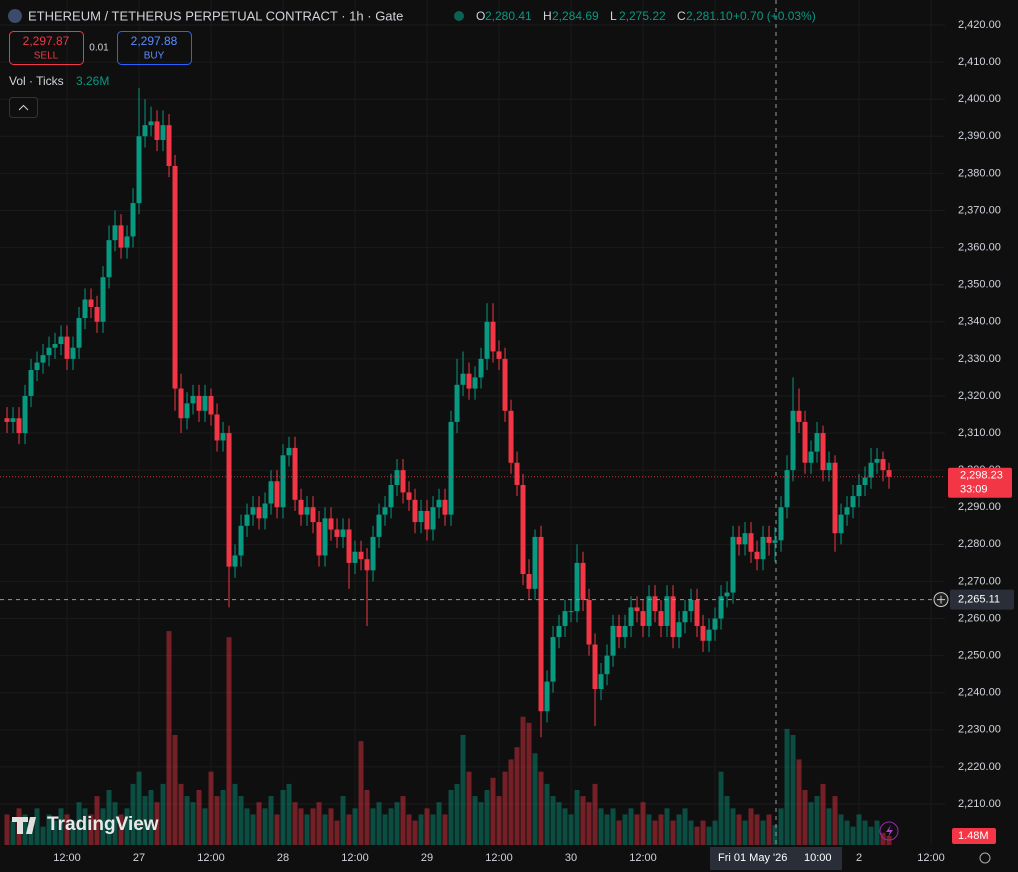 This screenshot has width=1018, height=872. Describe the element at coordinates (979, 322) in the screenshot. I see `y-tick-label: 2,340.00` at that location.